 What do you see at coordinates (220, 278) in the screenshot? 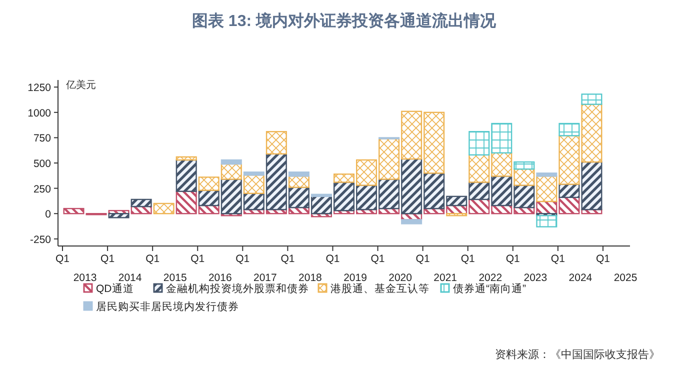
I see `x-tick-label: 2016` at bounding box center [220, 278].